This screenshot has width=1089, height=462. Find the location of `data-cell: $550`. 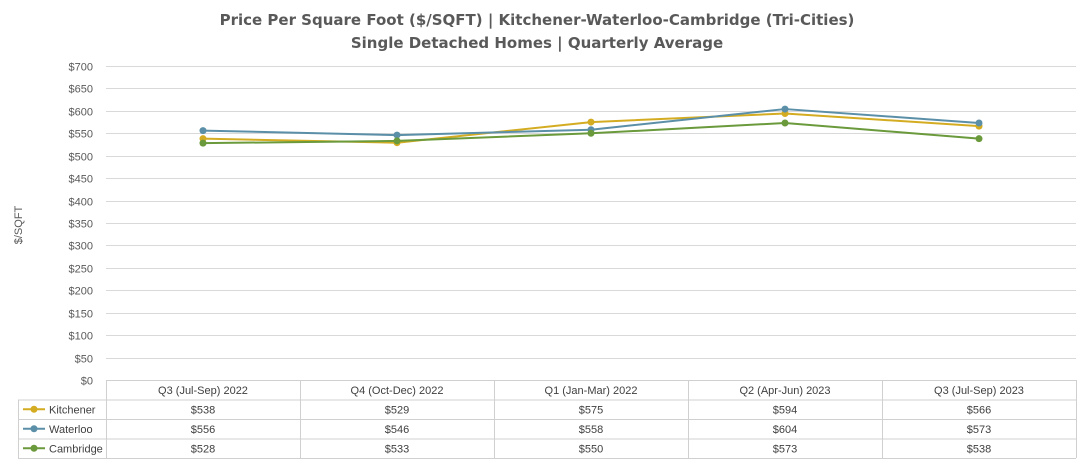

data-cell: $550 is located at coordinates (591, 449).